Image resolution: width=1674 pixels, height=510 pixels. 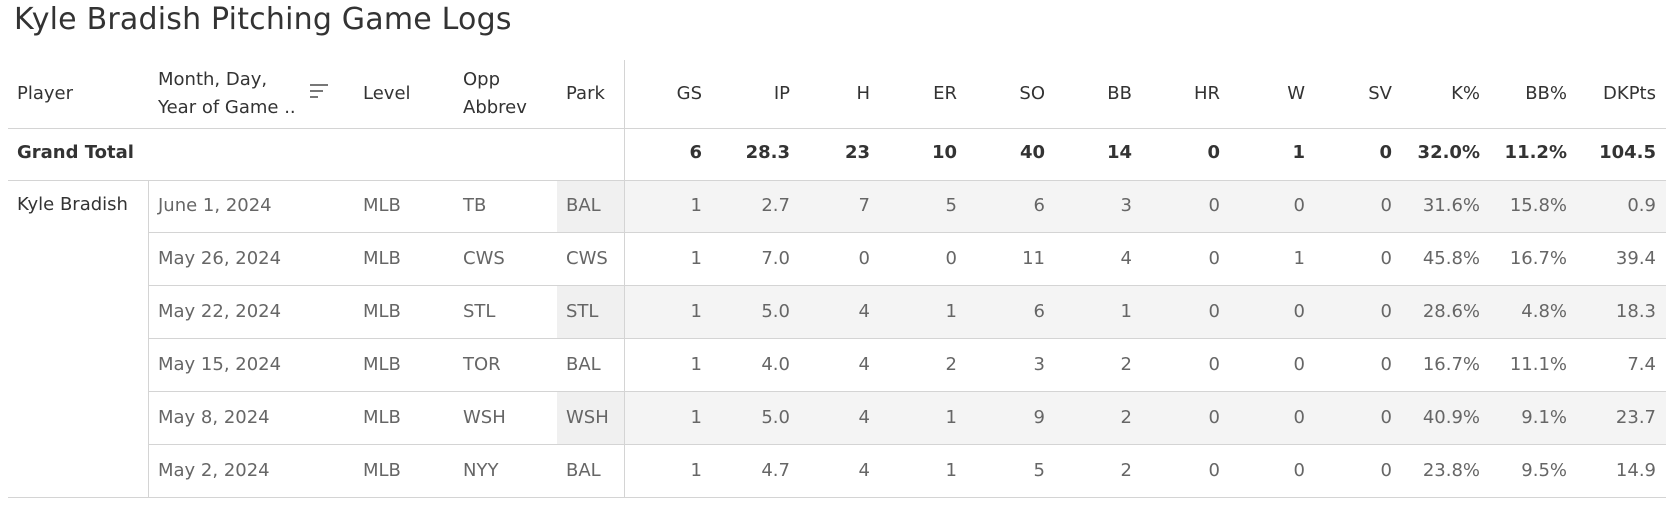 I want to click on header-h: H, so click(x=863, y=93).